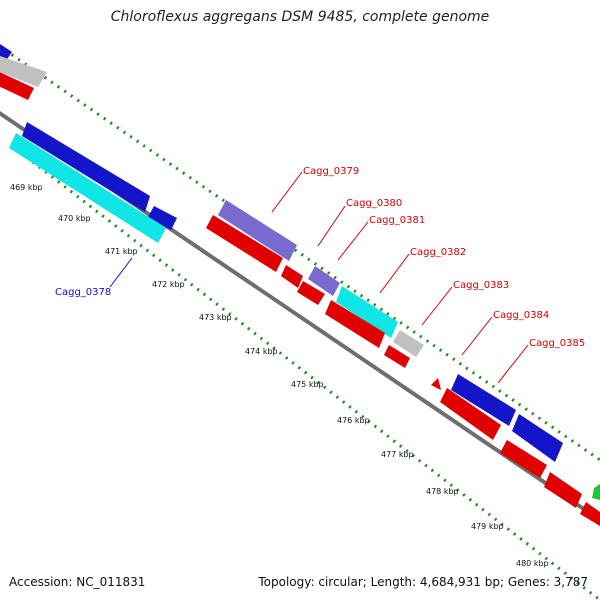 The width and height of the screenshot is (600, 600). I want to click on scale-label: 473 kbp, so click(215, 317).